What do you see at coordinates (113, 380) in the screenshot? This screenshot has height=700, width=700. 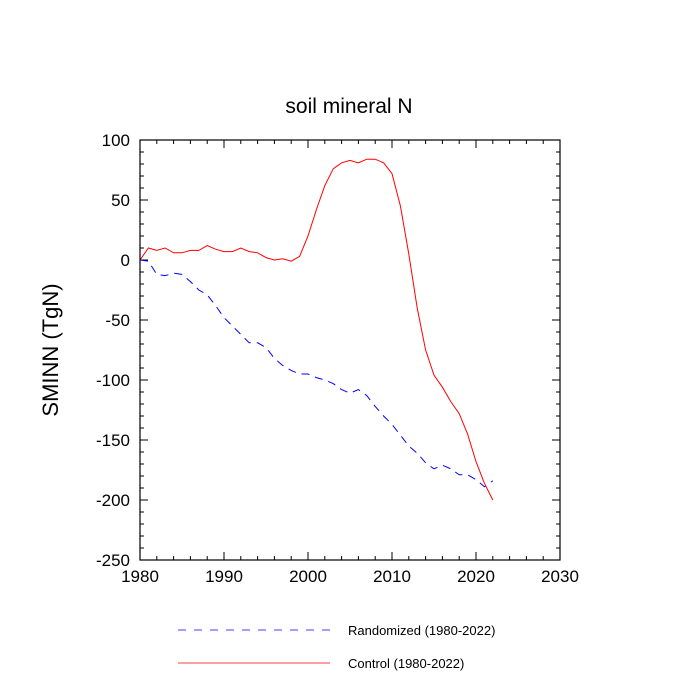 I see `y-tick-label: -100` at bounding box center [113, 380].